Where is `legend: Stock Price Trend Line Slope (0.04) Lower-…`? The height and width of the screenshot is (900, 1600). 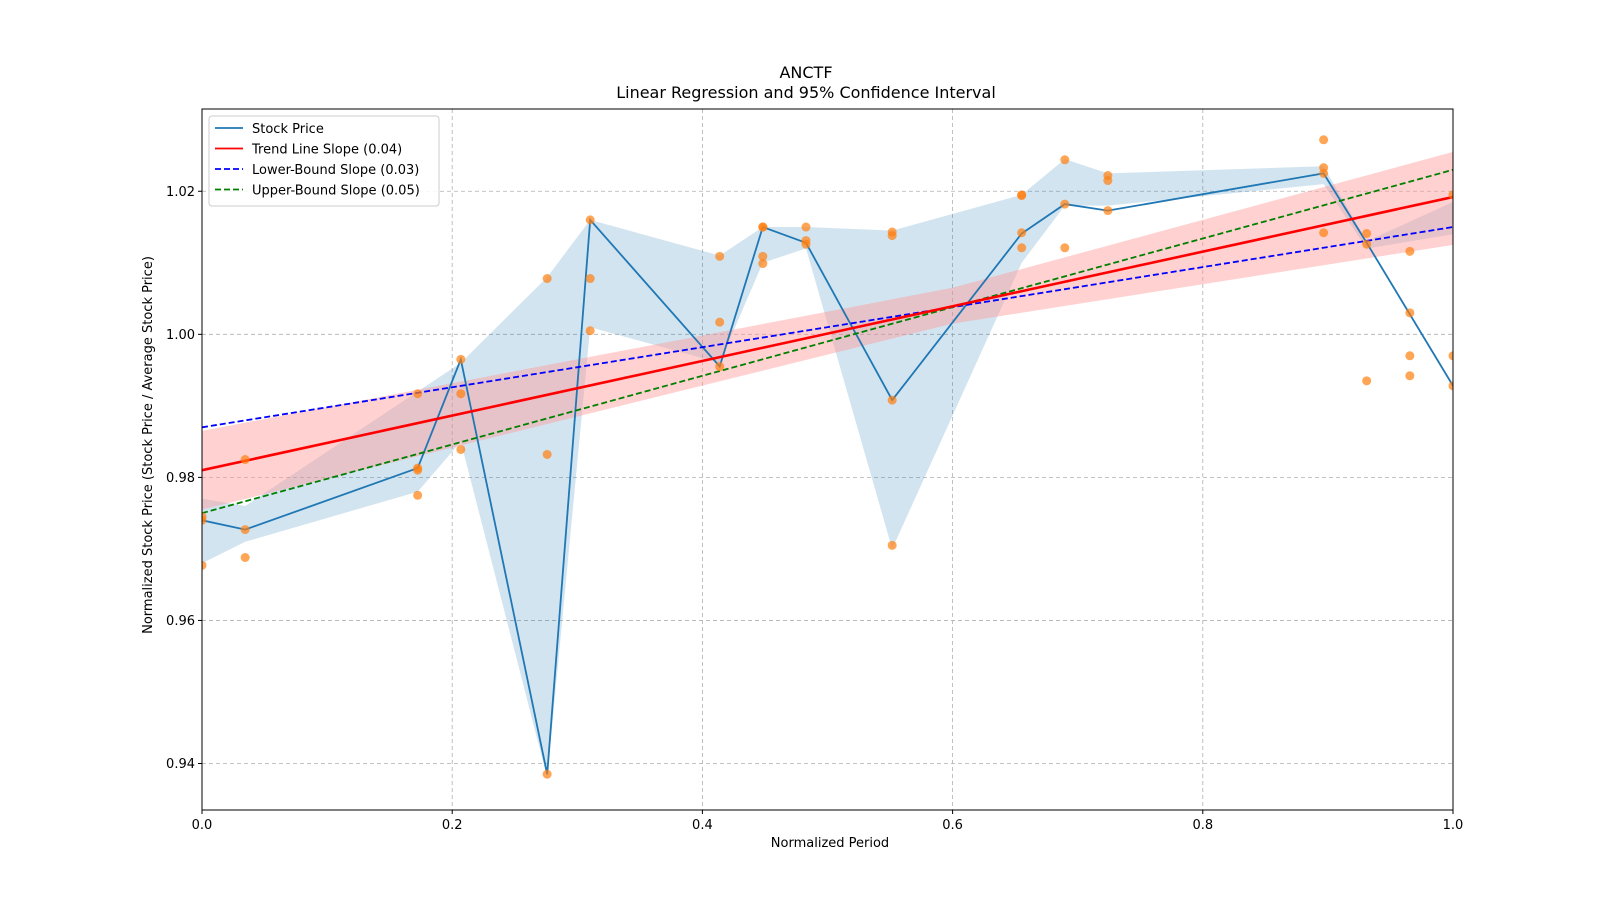 legend: Stock Price Trend Line Slope (0.04) Lower-… is located at coordinates (324, 161).